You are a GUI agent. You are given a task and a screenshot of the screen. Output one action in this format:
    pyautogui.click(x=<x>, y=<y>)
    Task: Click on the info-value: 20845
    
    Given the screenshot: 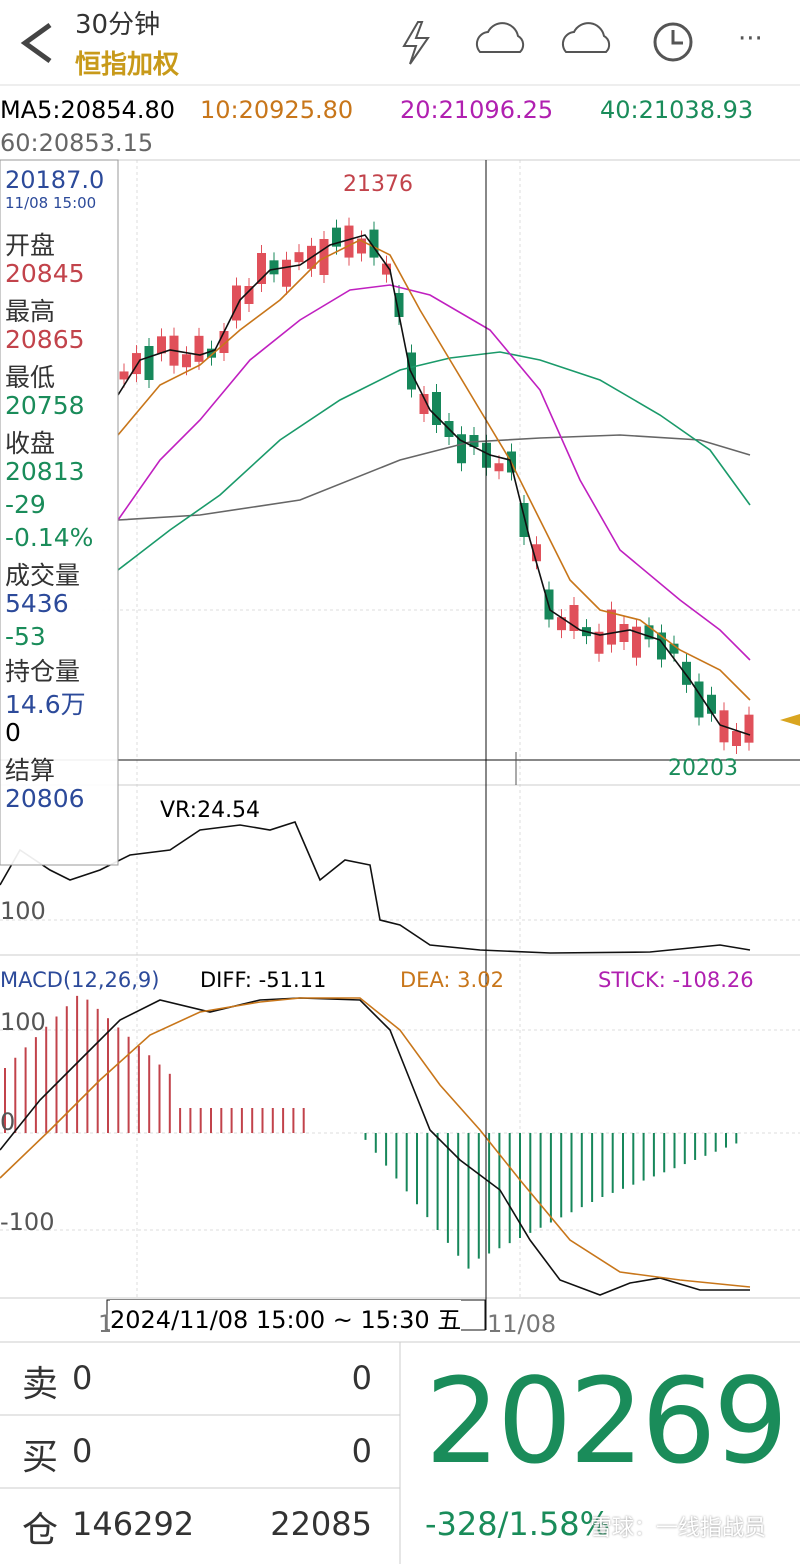 What is the action you would take?
    pyautogui.click(x=45, y=273)
    